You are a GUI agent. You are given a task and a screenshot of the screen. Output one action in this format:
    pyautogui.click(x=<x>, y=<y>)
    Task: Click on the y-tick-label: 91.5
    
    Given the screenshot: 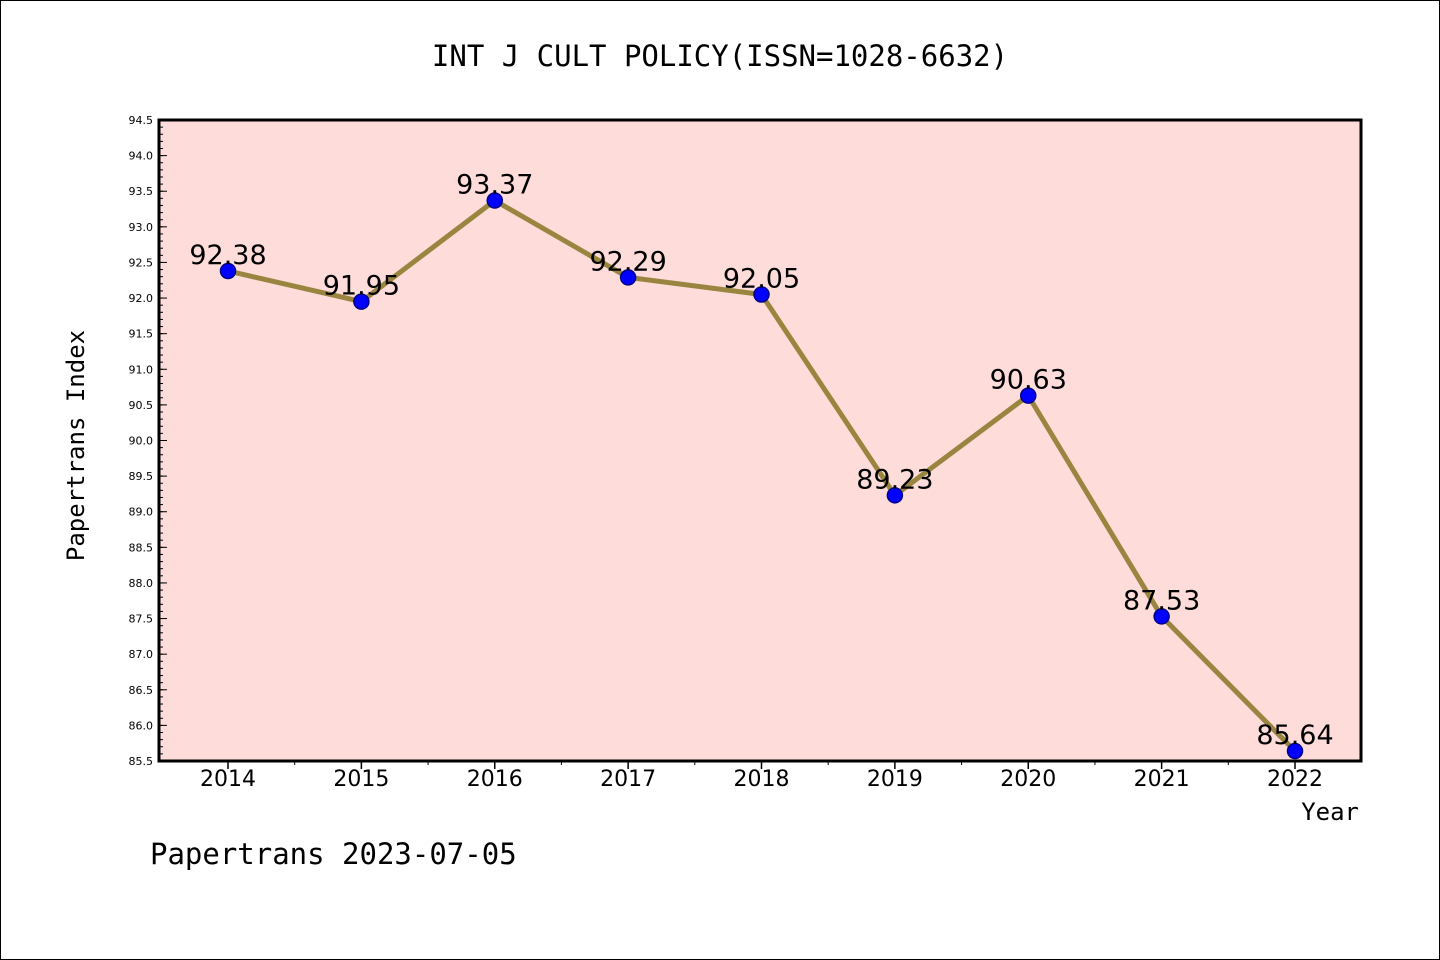 What is the action you would take?
    pyautogui.click(x=141, y=334)
    